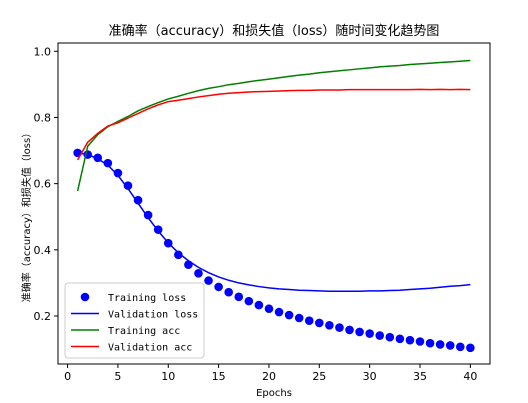  I want to click on x-axis-label: Epochs, so click(274, 393).